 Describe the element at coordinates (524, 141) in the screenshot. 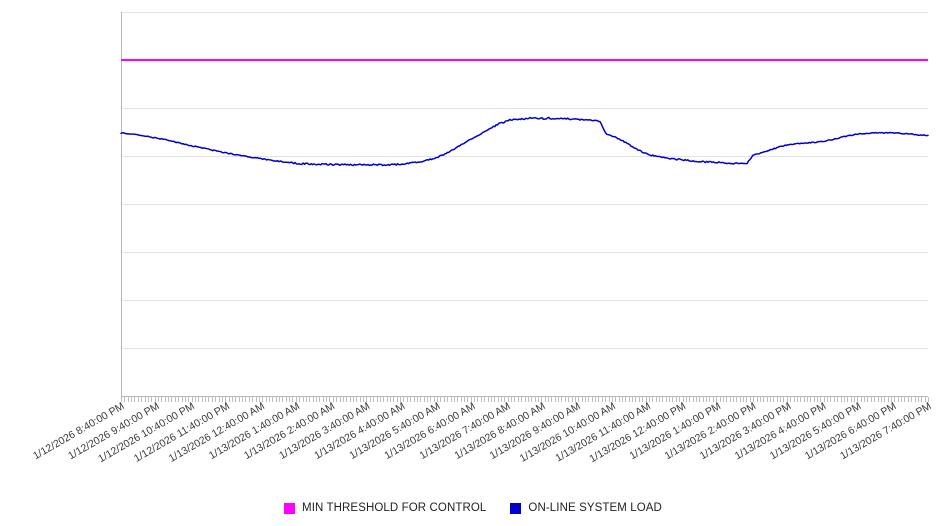

I see `online-system-load-line` at that location.